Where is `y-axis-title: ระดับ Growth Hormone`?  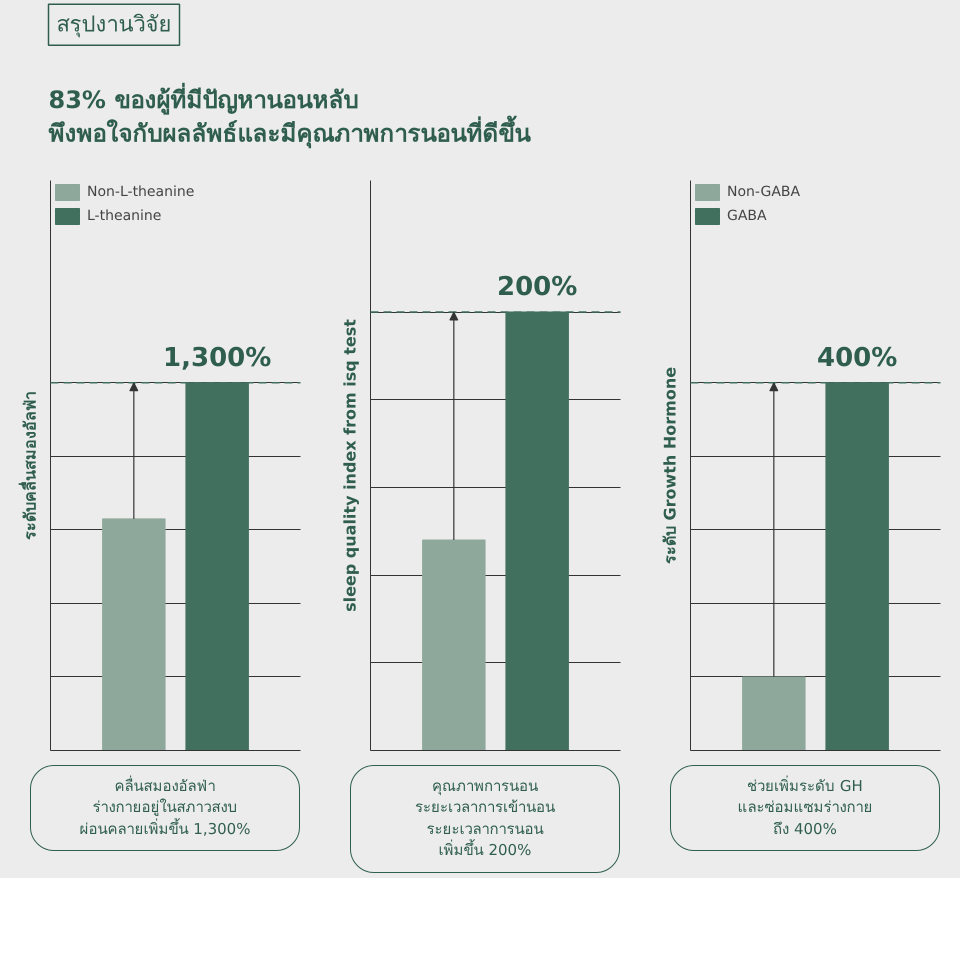
y-axis-title: ระดับ Growth Hormone is located at coordinates (670, 465).